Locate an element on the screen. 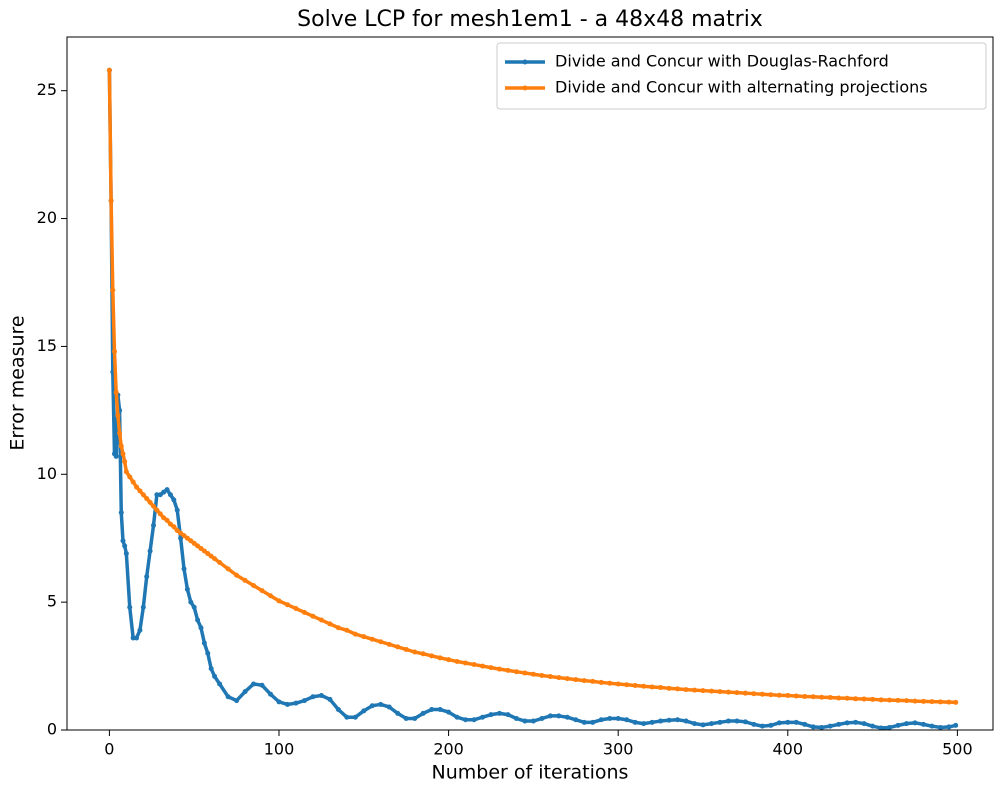 This screenshot has width=1008, height=793. x-tick-label: 500 is located at coordinates (957, 749).